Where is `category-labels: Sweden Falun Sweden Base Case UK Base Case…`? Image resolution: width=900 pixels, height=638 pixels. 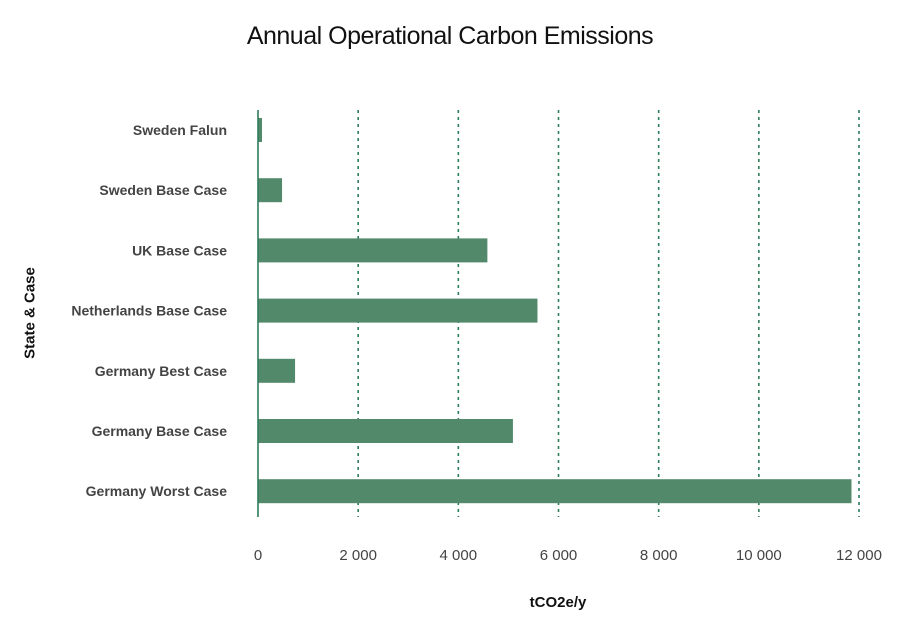
category-labels: Sweden Falun Sweden Base Case UK Base Case… is located at coordinates (149, 310).